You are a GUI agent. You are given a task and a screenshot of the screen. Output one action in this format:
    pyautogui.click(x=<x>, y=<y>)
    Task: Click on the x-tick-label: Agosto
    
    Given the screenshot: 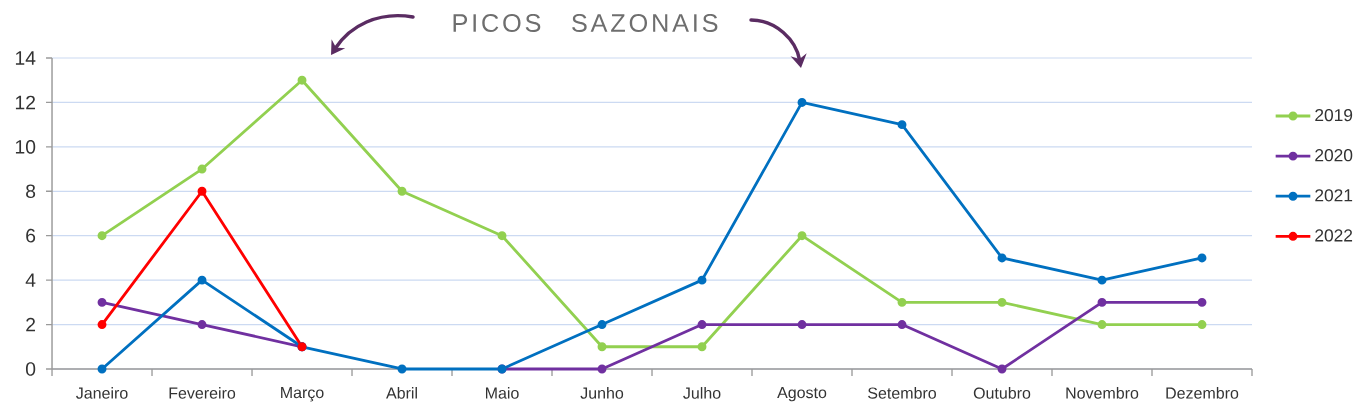 What is the action you would take?
    pyautogui.click(x=802, y=394)
    